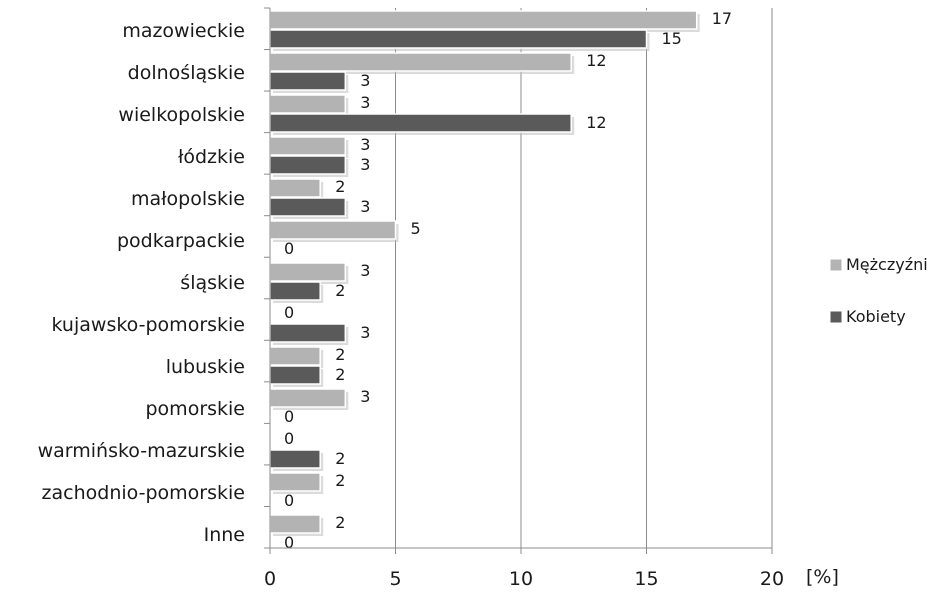  I want to click on category-label: kujawsko-pomorskie, so click(148, 325).